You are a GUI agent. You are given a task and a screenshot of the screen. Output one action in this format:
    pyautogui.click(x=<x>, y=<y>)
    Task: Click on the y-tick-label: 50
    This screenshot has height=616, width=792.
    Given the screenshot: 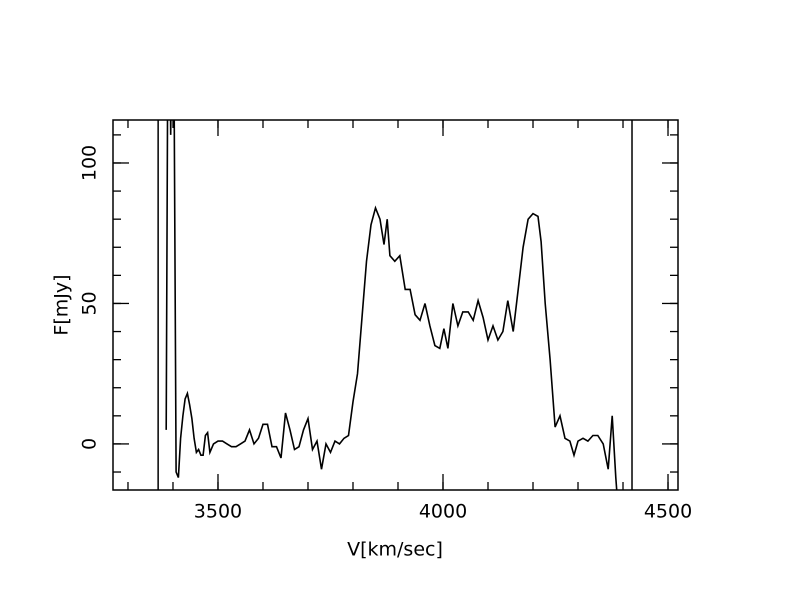 What is the action you would take?
    pyautogui.click(x=90, y=303)
    